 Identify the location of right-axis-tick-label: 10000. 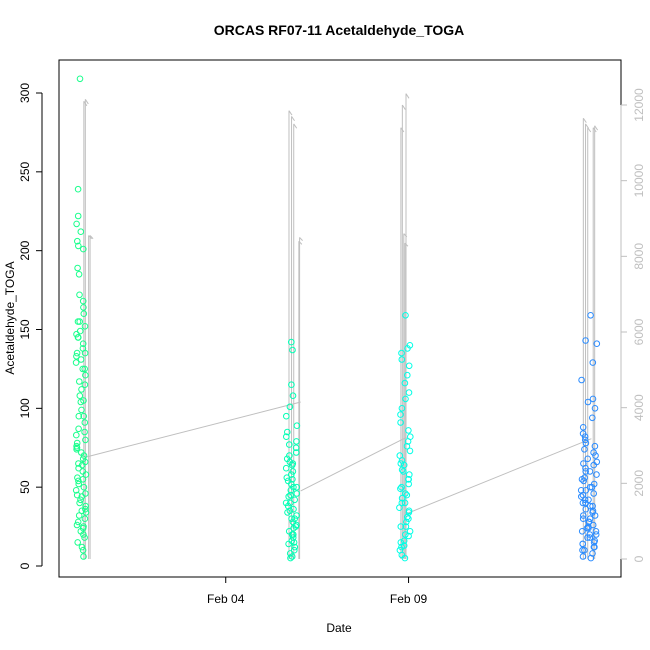
(639, 181).